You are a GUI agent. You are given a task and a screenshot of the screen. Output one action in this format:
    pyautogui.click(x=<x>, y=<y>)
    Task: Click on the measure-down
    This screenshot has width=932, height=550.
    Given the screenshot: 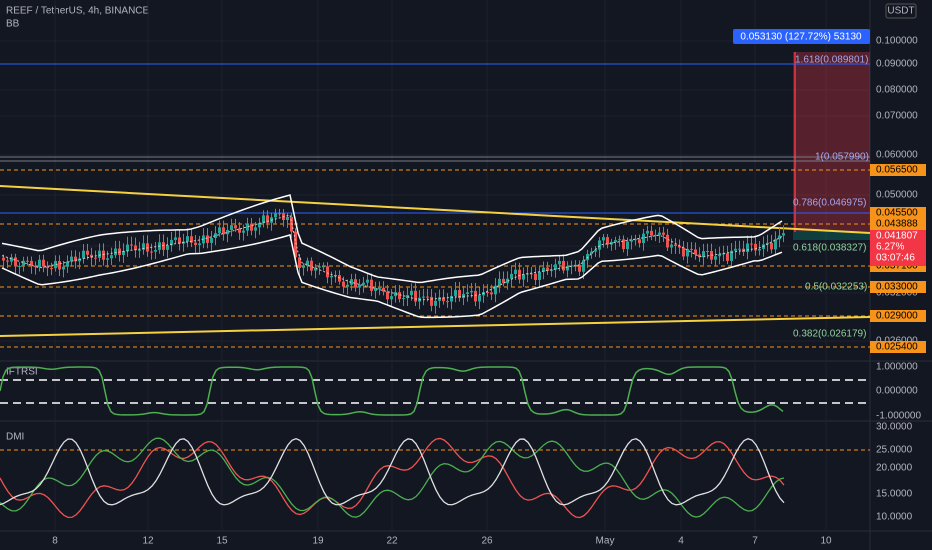 What is the action you would take?
    pyautogui.click(x=831, y=236)
    